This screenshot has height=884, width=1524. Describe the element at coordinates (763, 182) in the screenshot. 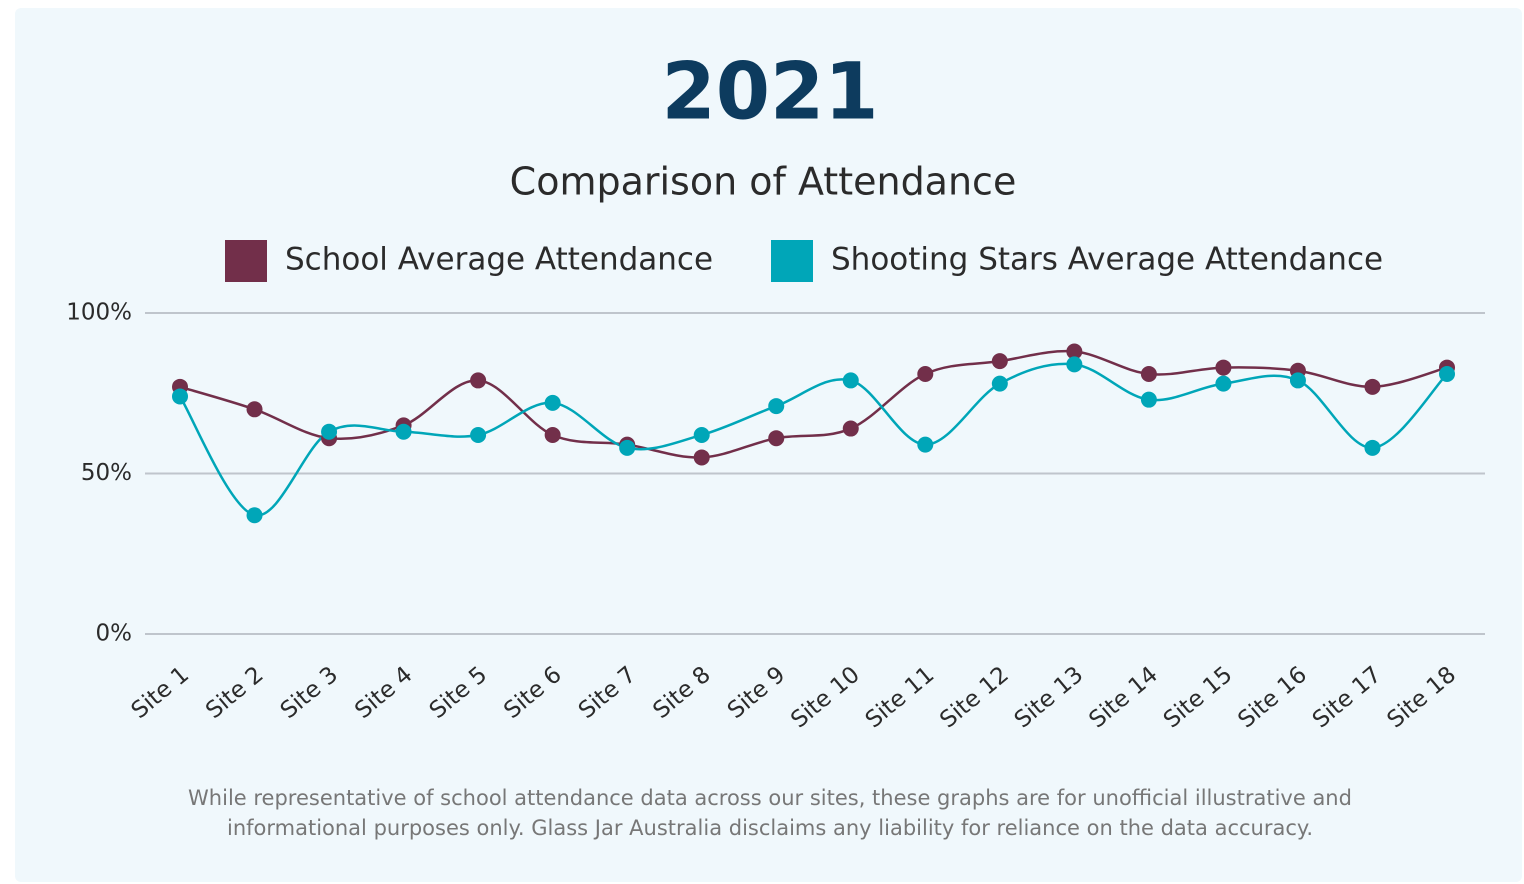

I see `chart-subtitle: Comparison of Attendance` at that location.